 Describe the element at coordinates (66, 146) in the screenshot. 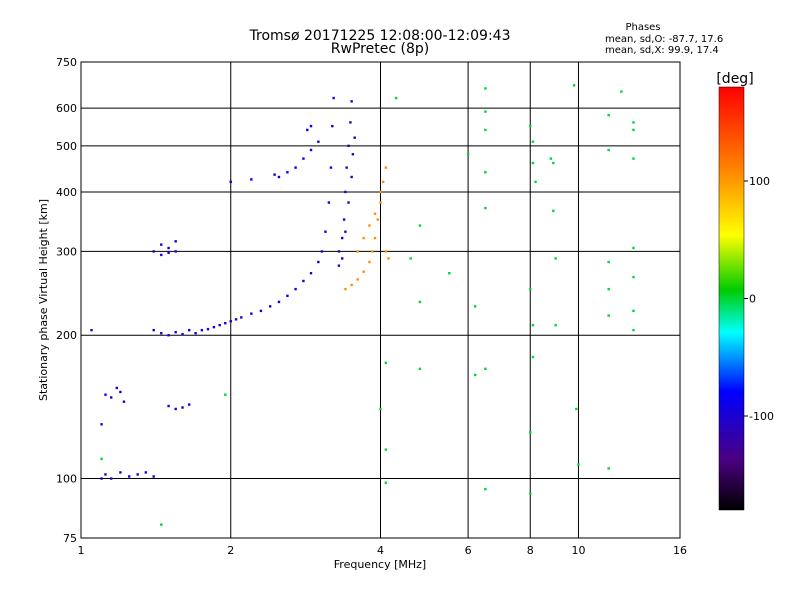

I see `y-tick-label: 500` at that location.